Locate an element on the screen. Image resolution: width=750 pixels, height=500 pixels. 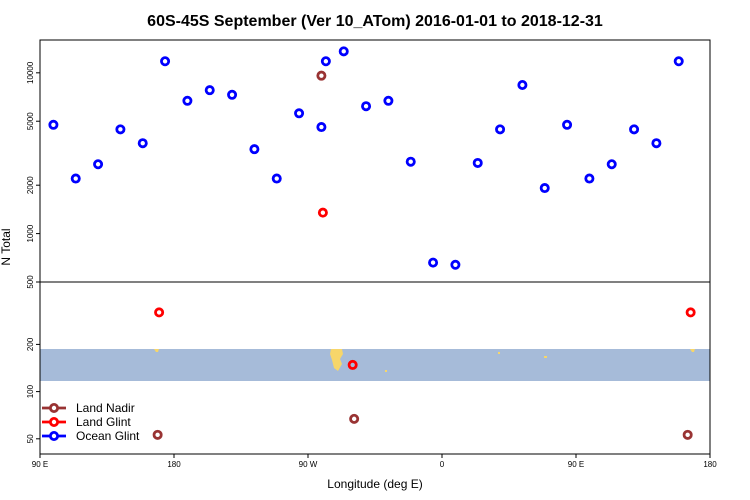
y-tick-label: 1000 is located at coordinates (30, 233).